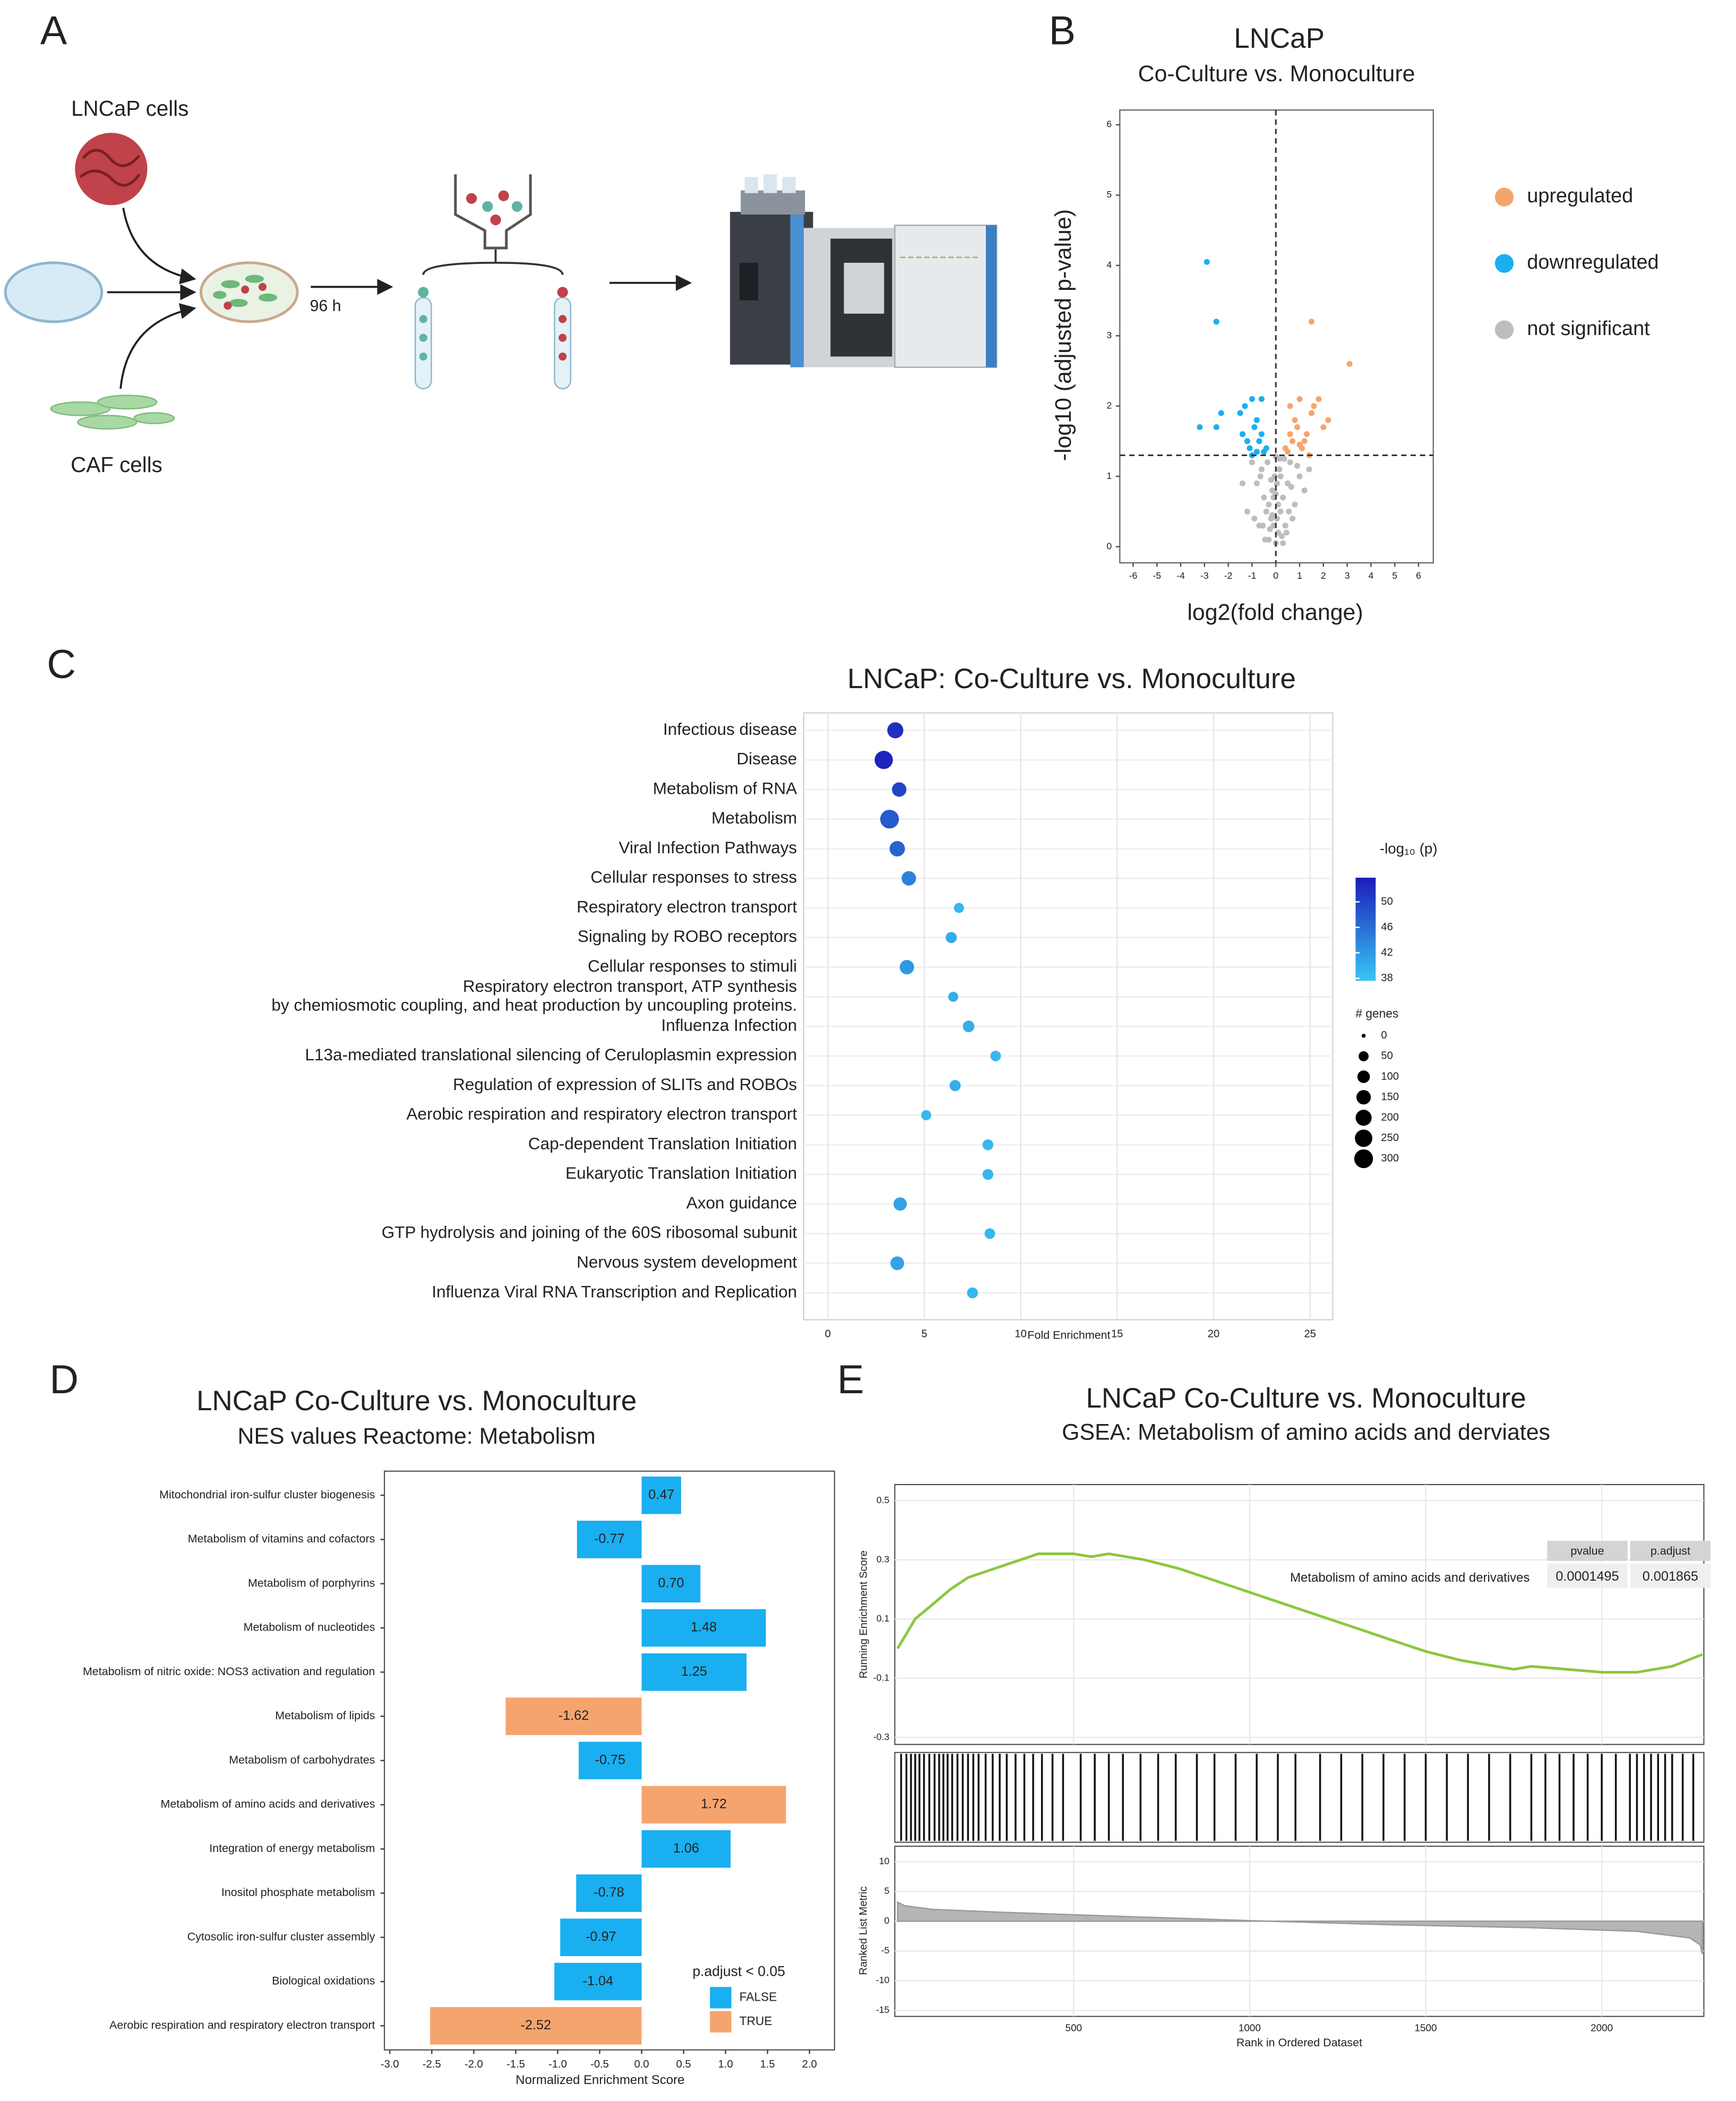  Describe the element at coordinates (1252, 576) in the screenshot. I see `x-tick-label: -1` at that location.